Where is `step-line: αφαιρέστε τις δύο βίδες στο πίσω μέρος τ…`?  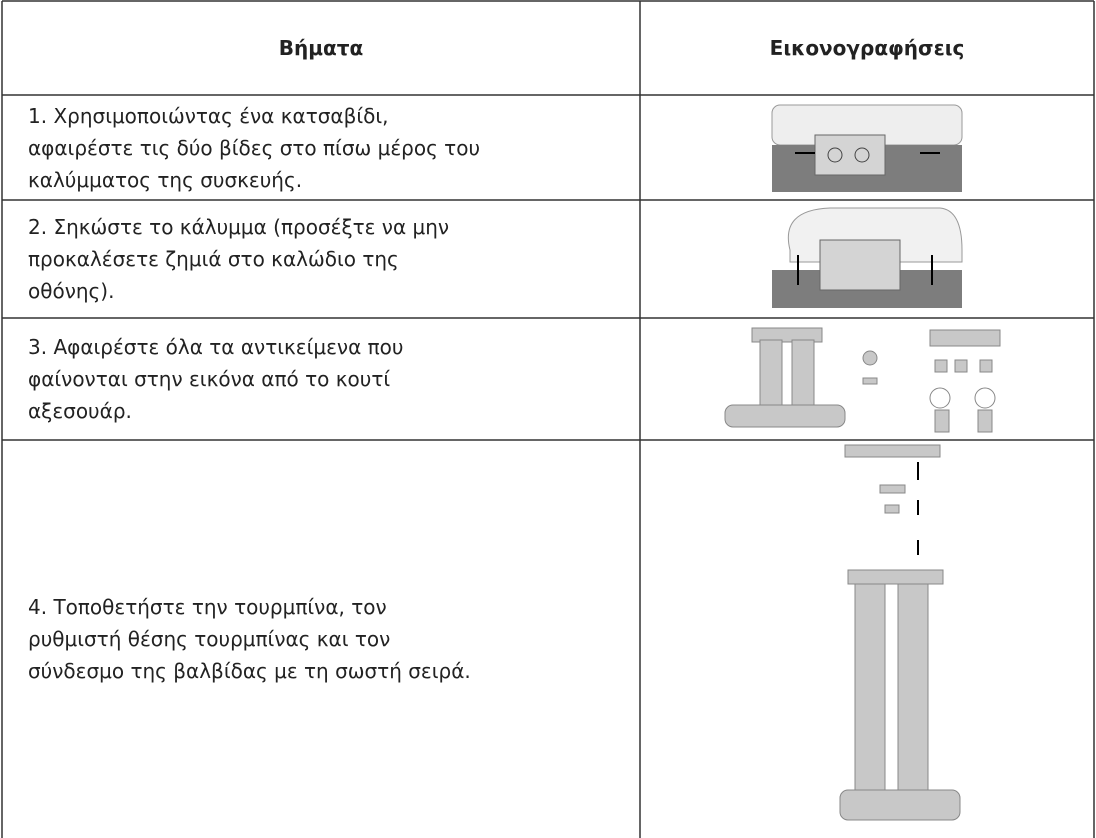 step-line: αφαιρέστε τις δύο βίδες στο πίσω μέρος τ… is located at coordinates (254, 147).